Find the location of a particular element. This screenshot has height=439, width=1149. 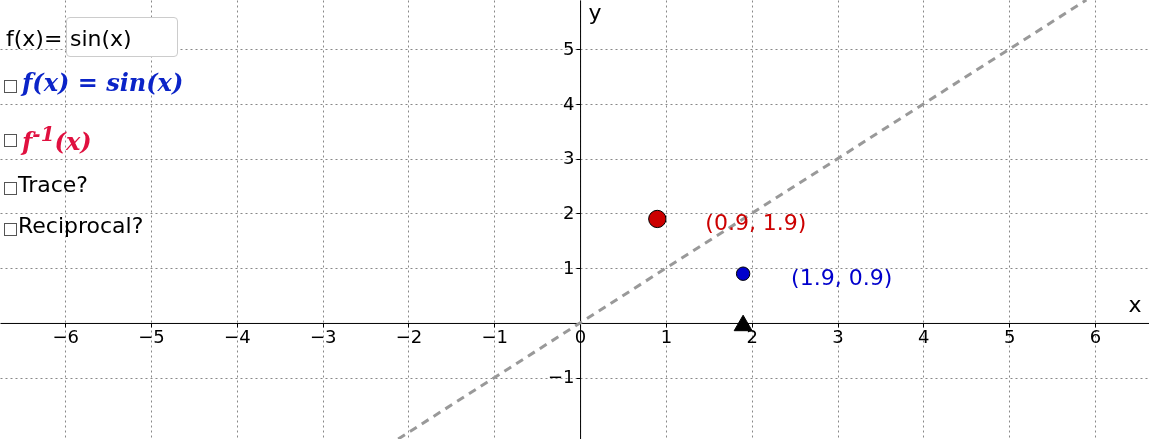

x-tick-label: −5 is located at coordinates (151, 337).